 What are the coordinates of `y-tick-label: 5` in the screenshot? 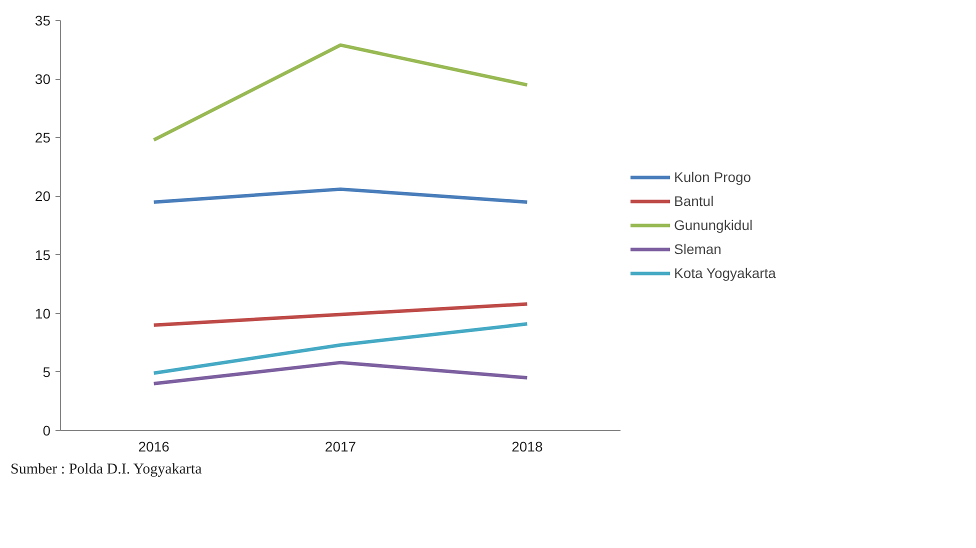 It's located at (46, 372).